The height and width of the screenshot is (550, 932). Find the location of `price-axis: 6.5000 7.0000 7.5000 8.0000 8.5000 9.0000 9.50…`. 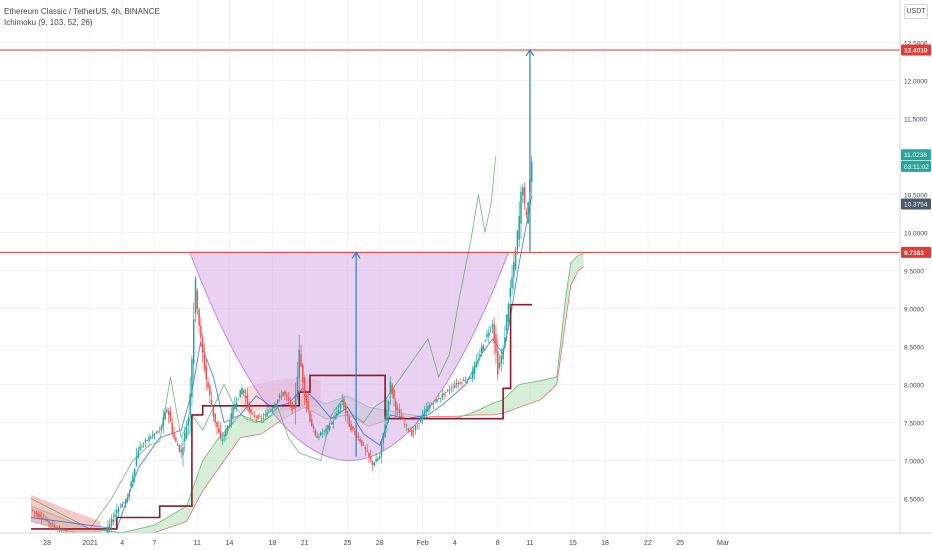

price-axis: 6.5000 7.0000 7.5000 8.0000 8.5000 9.0000 9.50… is located at coordinates (915, 275).